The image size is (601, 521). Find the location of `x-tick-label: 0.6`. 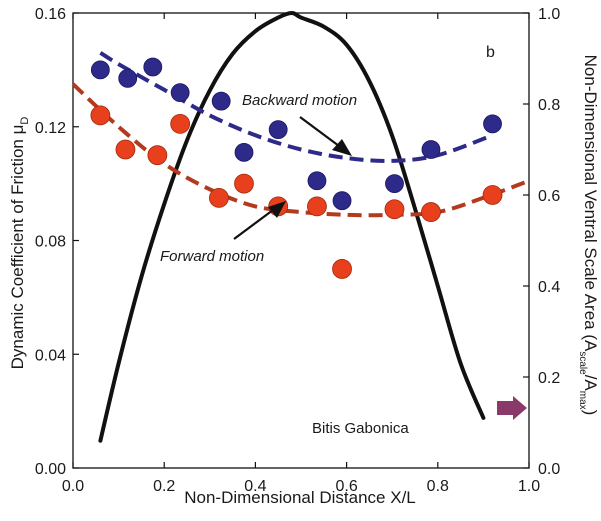

x-tick-label: 0.6 is located at coordinates (346, 486).